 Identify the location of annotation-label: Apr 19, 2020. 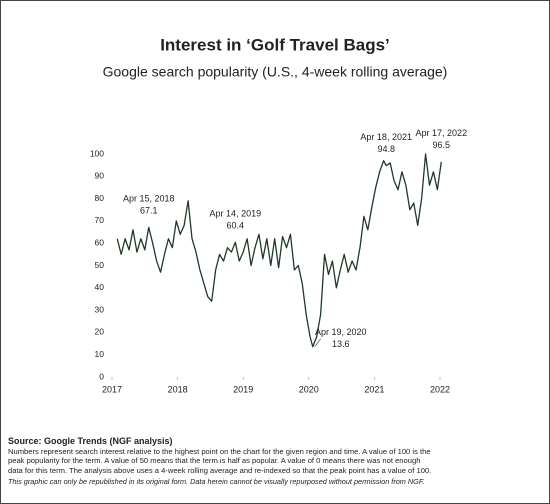
(341, 332).